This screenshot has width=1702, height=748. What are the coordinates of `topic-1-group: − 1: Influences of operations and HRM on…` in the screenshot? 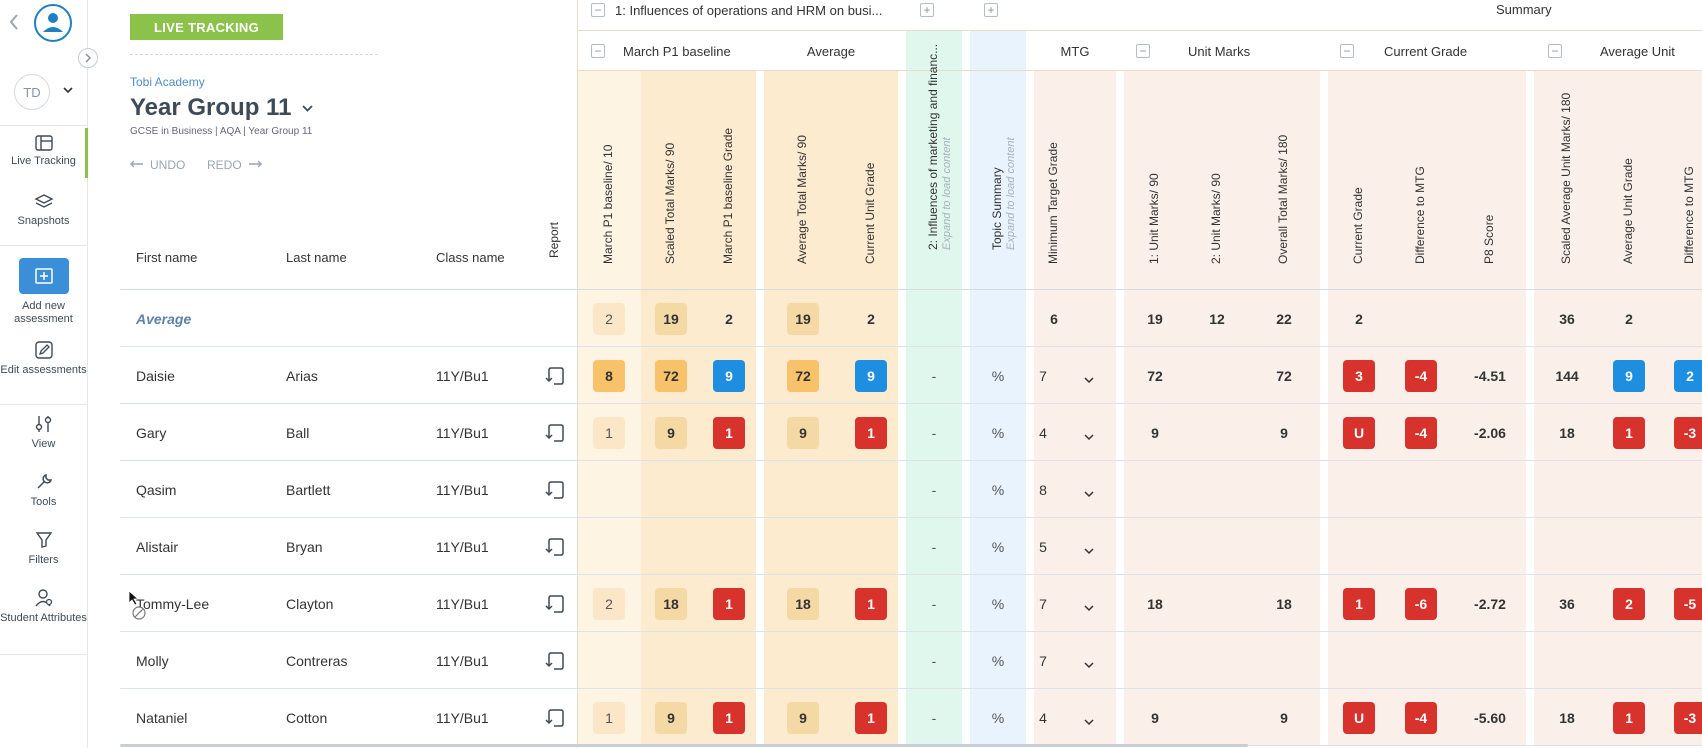 It's located at (736, 10).